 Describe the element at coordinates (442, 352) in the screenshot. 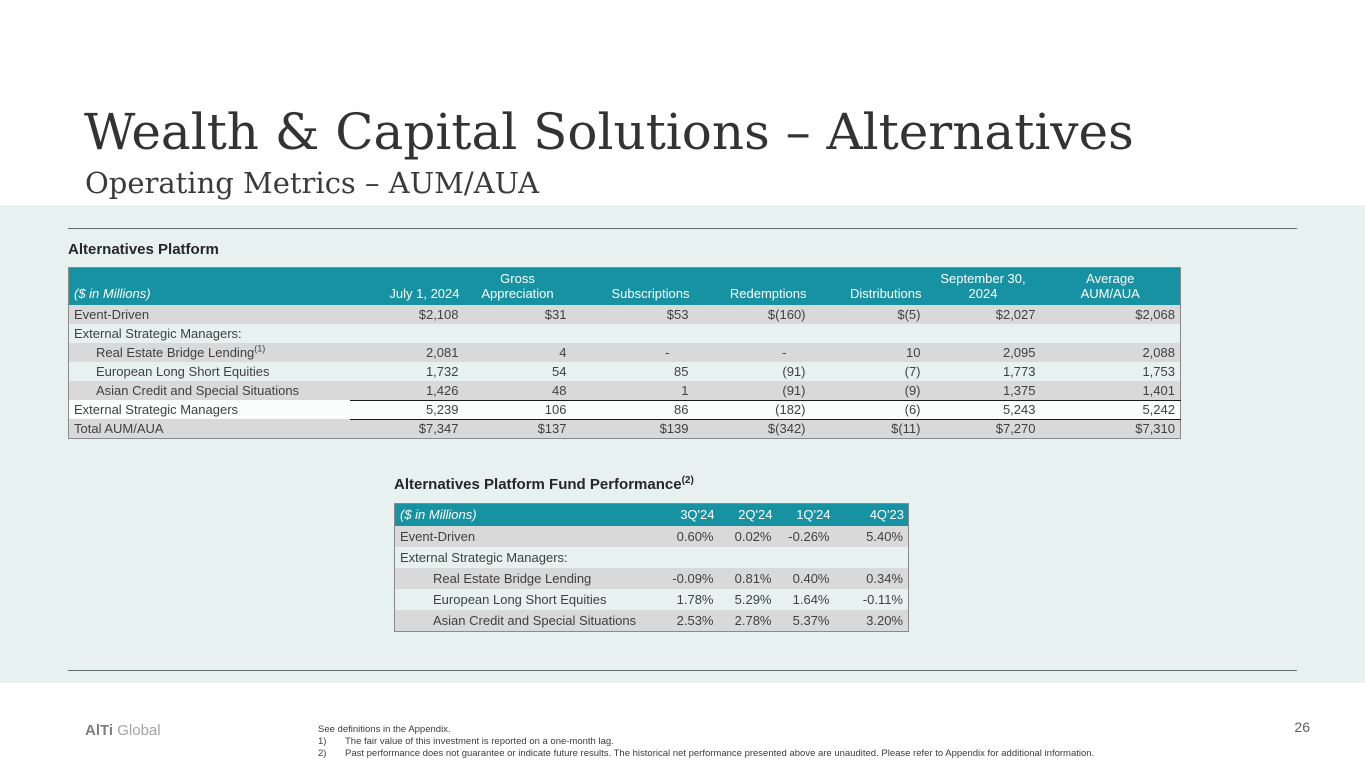

I see `cell-value: 2,081` at that location.